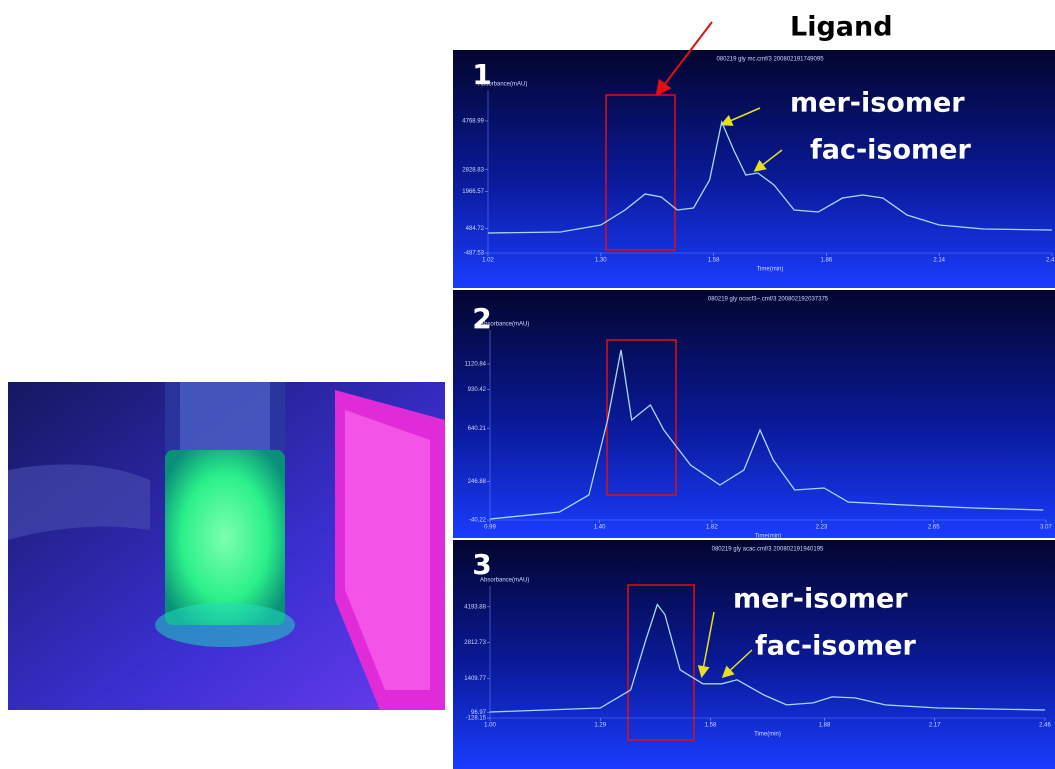  What do you see at coordinates (481, 318) in the screenshot?
I see `panel-number: 2` at bounding box center [481, 318].